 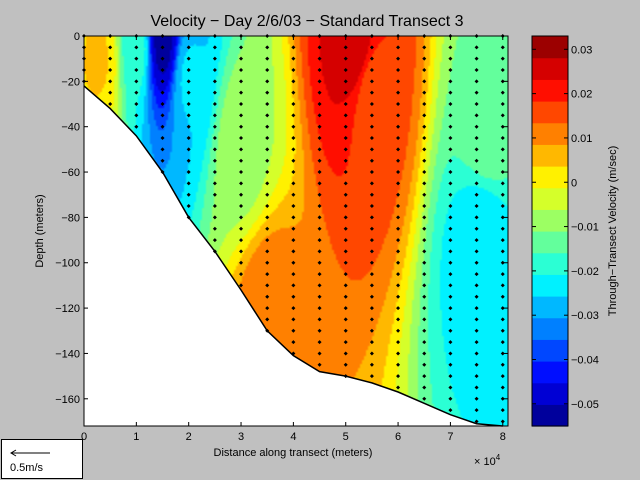 What do you see at coordinates (581, 50) in the screenshot?
I see `colorbar-tick-label: 0.03` at bounding box center [581, 50].